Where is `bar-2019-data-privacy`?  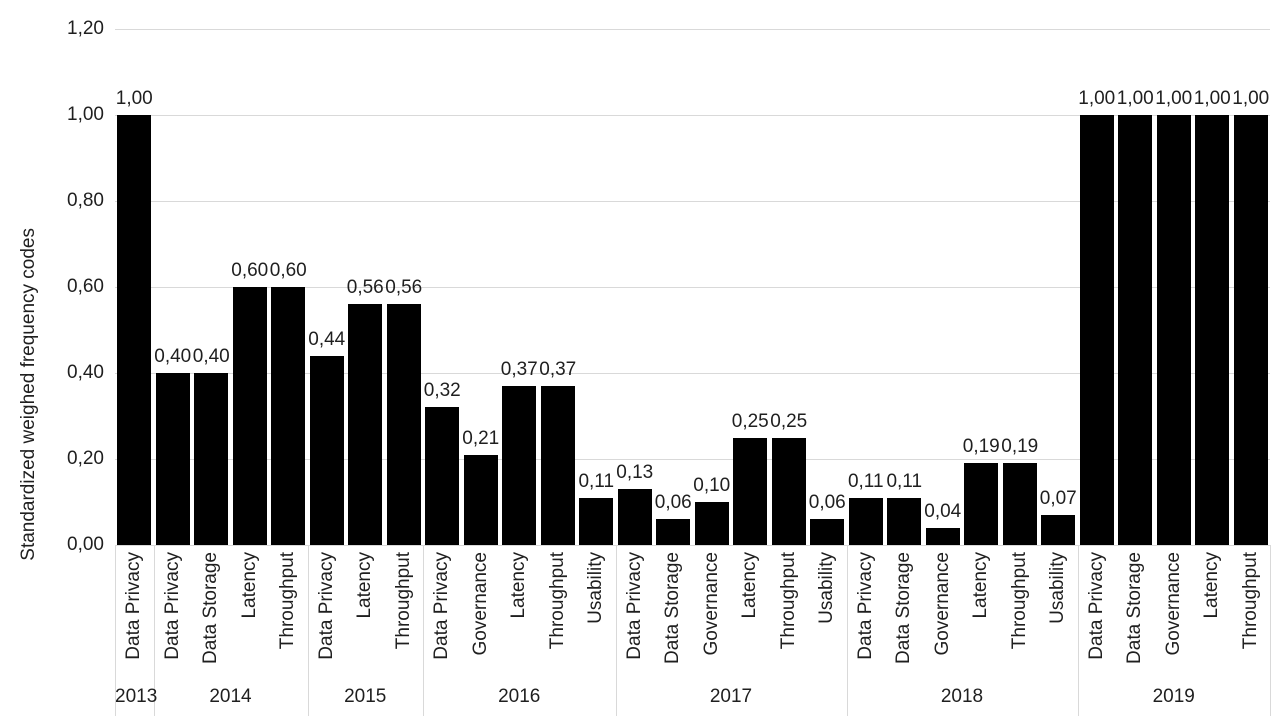 bar-2019-data-privacy is located at coordinates (1096, 330).